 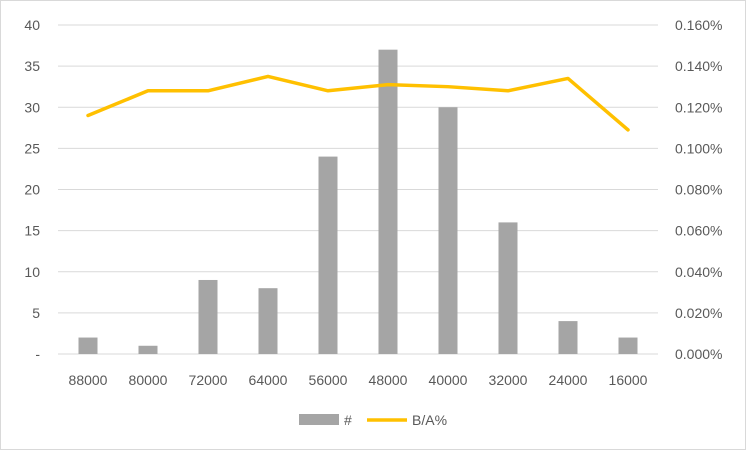 I want to click on right-tick-label: 0.060%, so click(x=698, y=231).